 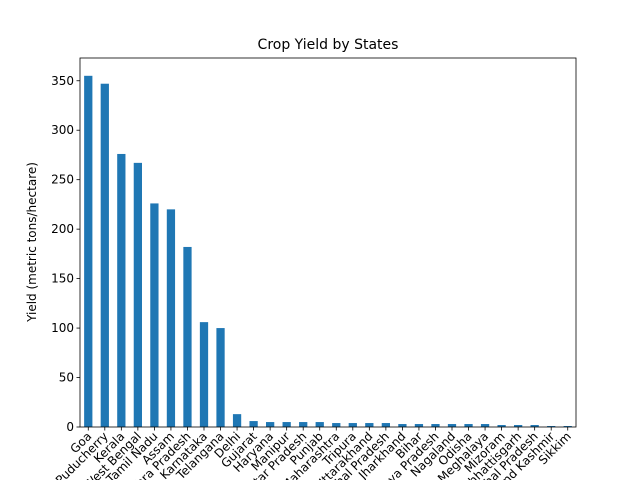 What do you see at coordinates (62, 130) in the screenshot?
I see `y-tick-label: 300` at bounding box center [62, 130].